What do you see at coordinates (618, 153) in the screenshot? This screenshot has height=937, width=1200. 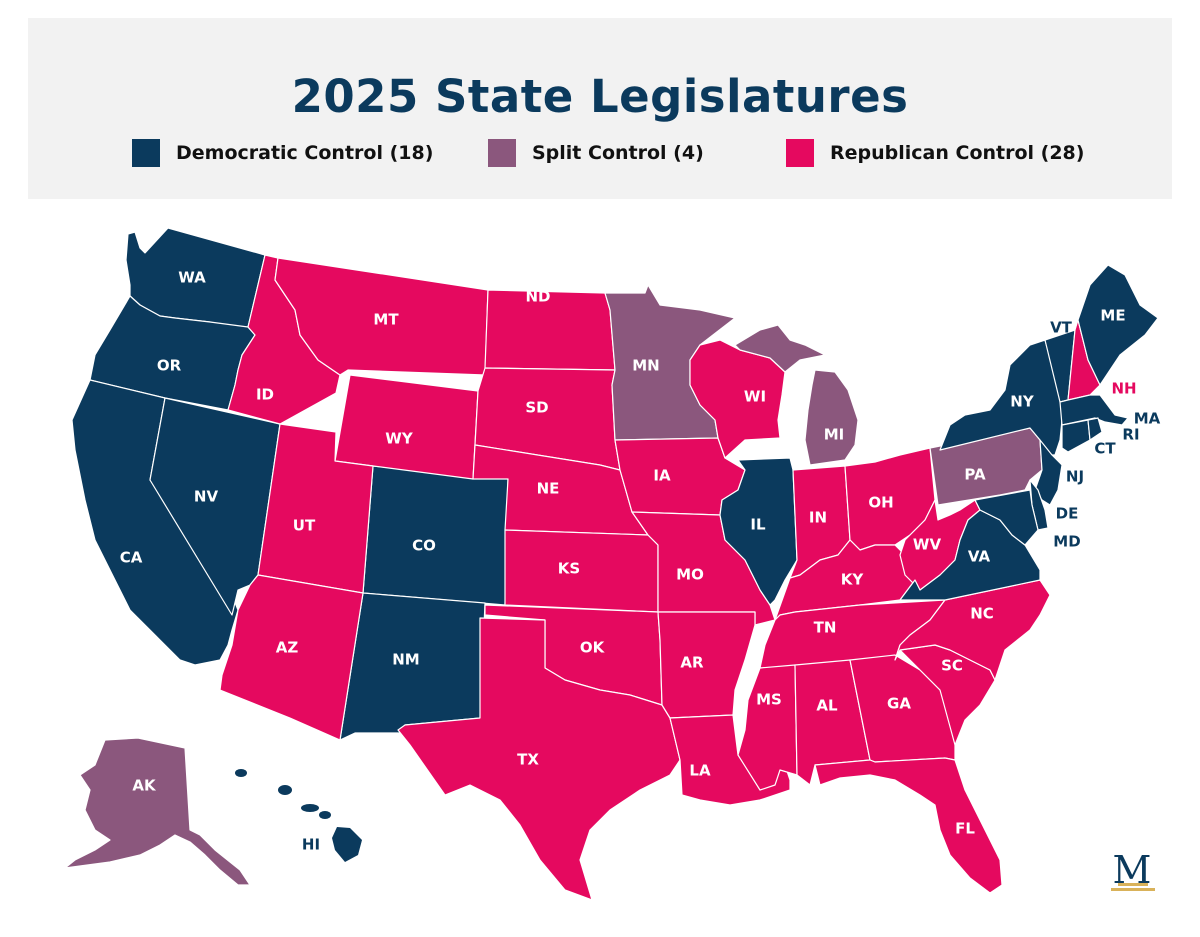 I see `legend-label-split: Split Control (4)` at bounding box center [618, 153].